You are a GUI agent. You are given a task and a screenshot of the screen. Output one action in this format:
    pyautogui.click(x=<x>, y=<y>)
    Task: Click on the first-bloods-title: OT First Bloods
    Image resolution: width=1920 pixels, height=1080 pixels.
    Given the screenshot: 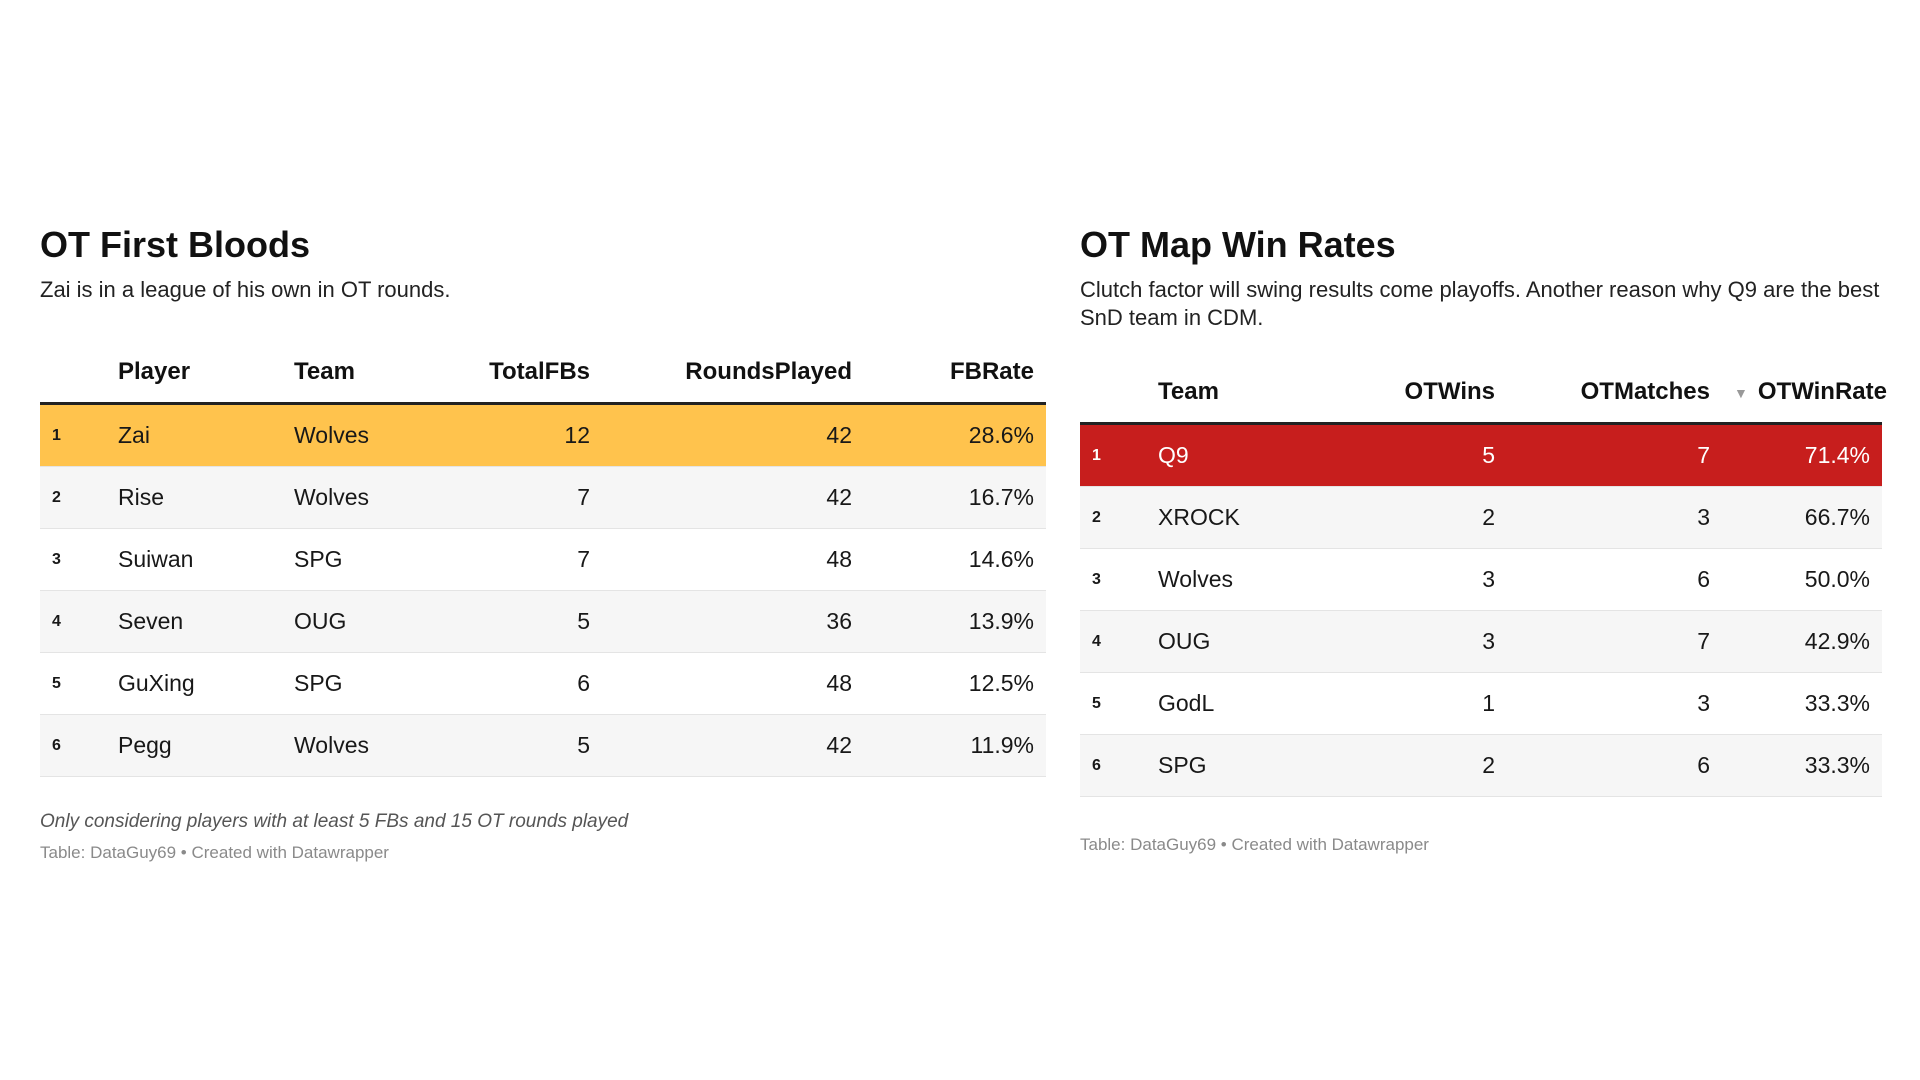 What is the action you would take?
    pyautogui.click(x=175, y=244)
    